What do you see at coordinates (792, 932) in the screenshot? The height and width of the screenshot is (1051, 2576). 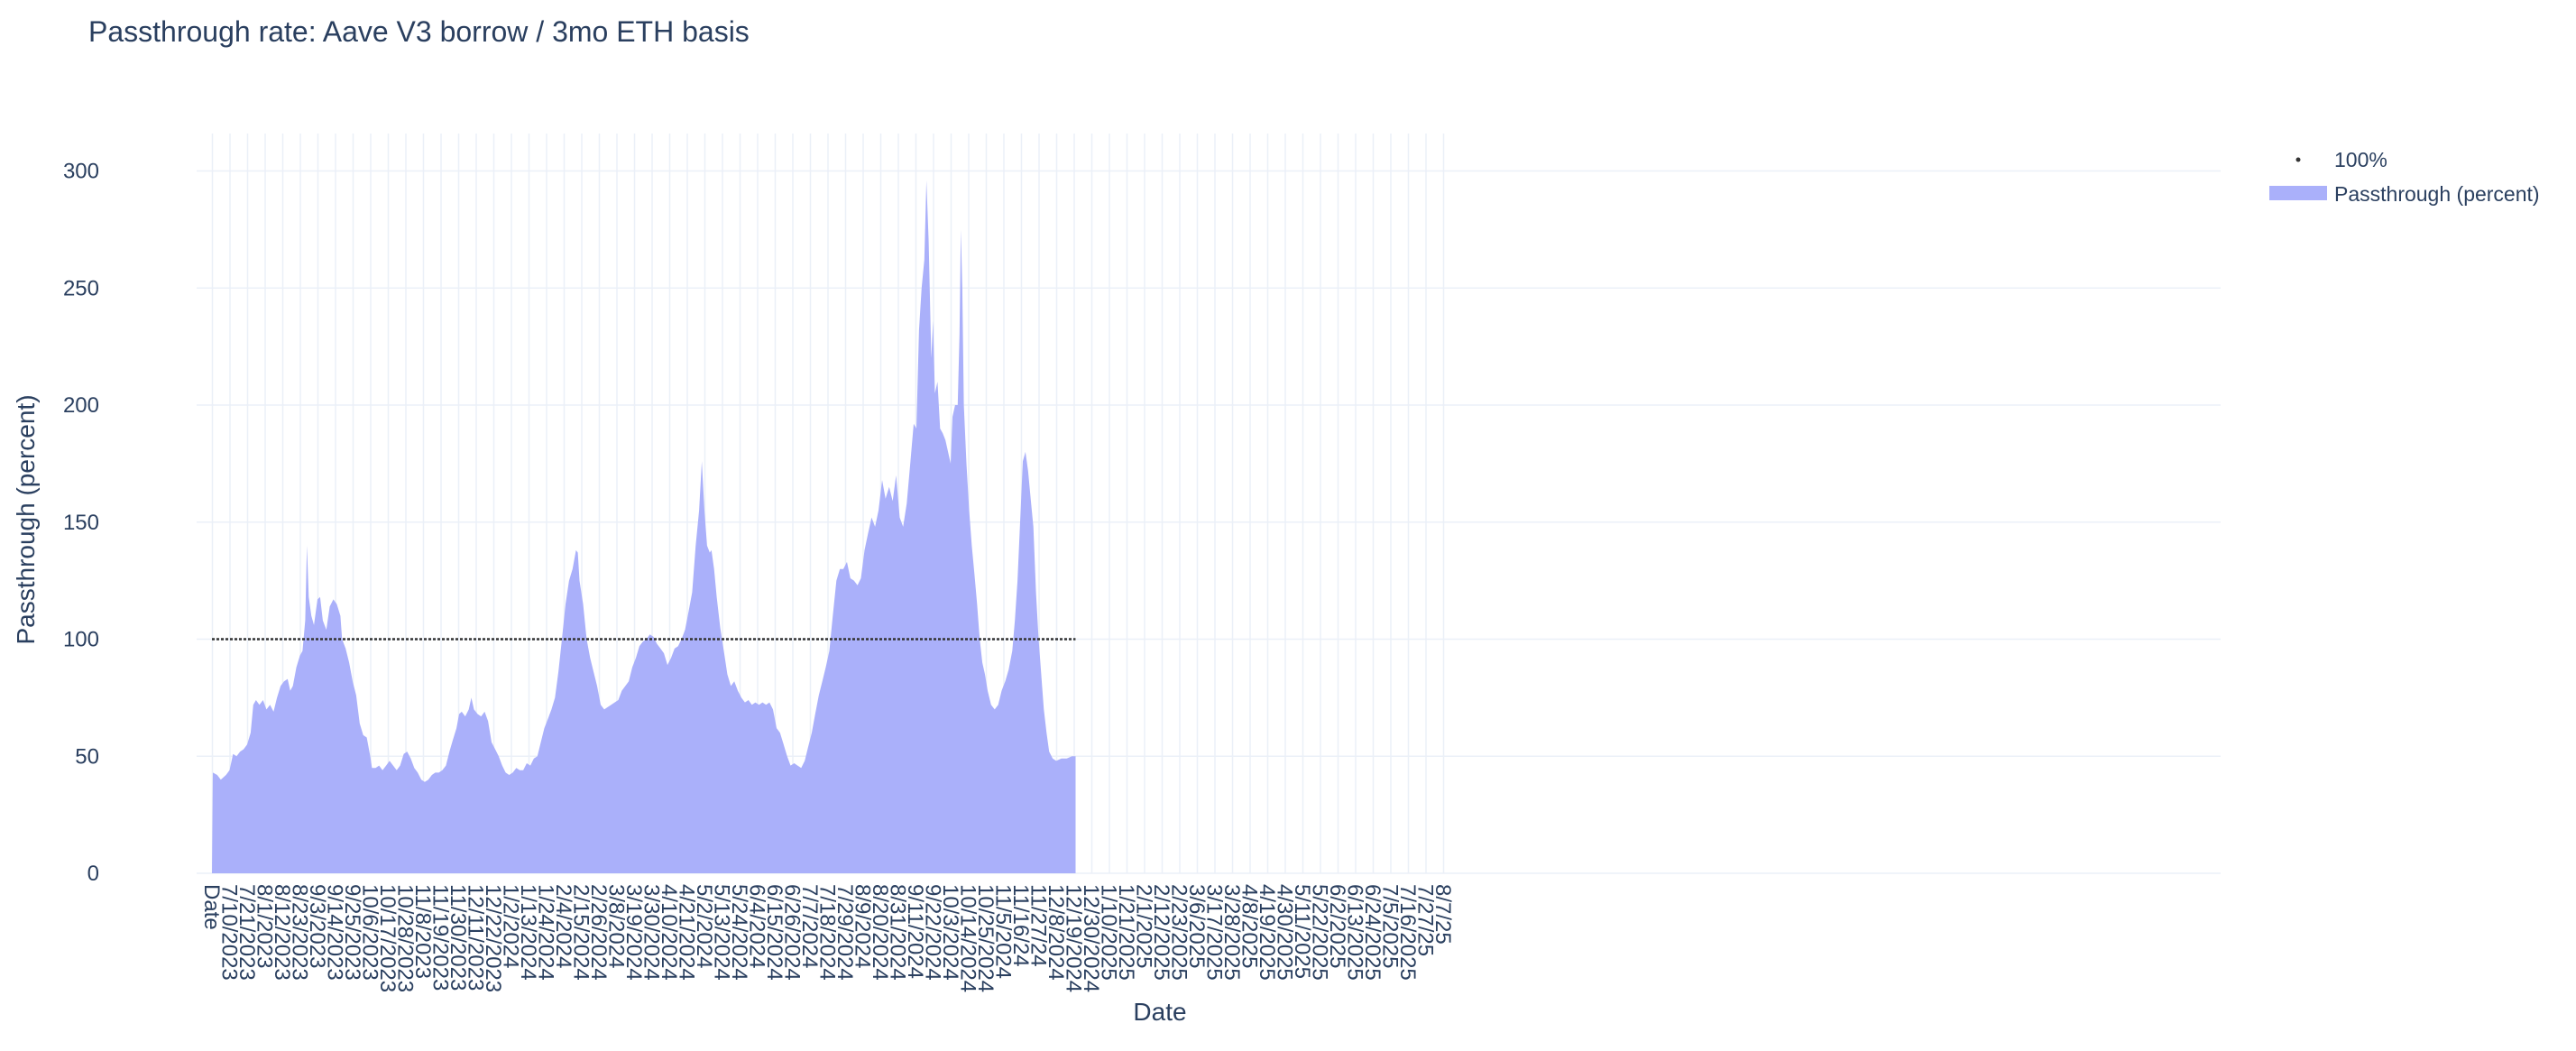 I see `x-tick-label: 6/26/2024` at bounding box center [792, 932].